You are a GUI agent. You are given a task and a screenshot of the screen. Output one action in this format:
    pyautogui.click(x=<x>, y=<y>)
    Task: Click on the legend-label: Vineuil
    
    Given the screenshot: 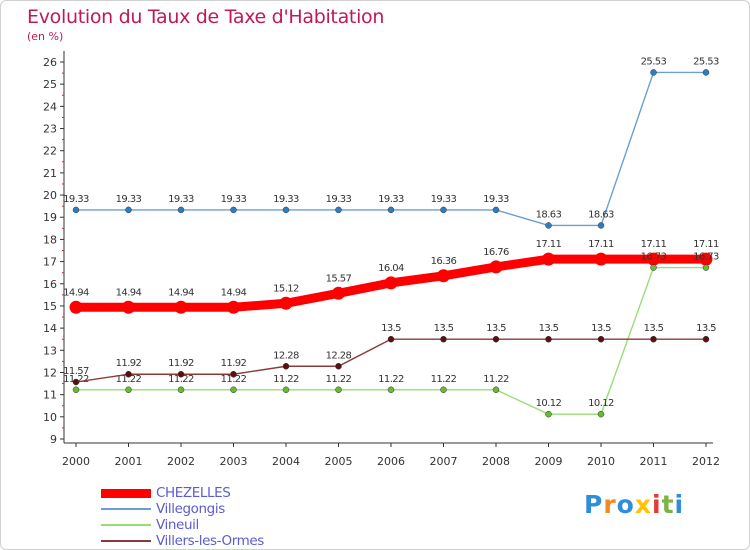 What is the action you would take?
    pyautogui.click(x=177, y=525)
    